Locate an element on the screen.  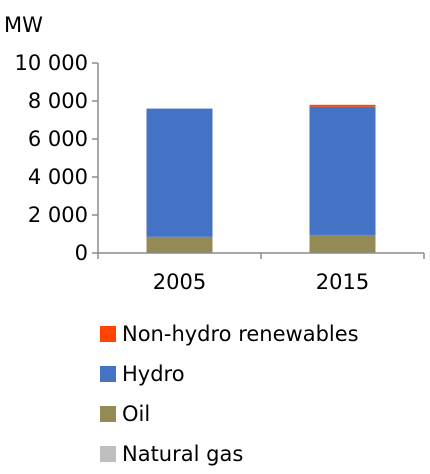
bar-segment-hydro-2005 is located at coordinates (179, 172).